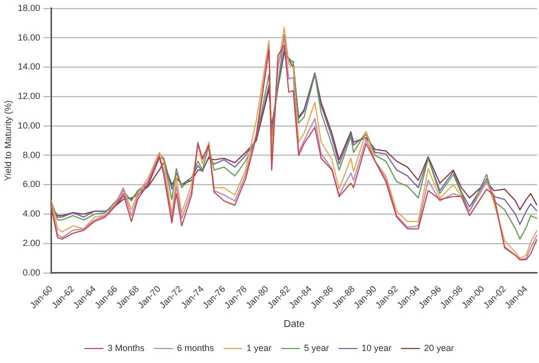 The height and width of the screenshot is (363, 539). Describe the element at coordinates (295, 324) in the screenshot. I see `x-axis-title: Date` at that location.